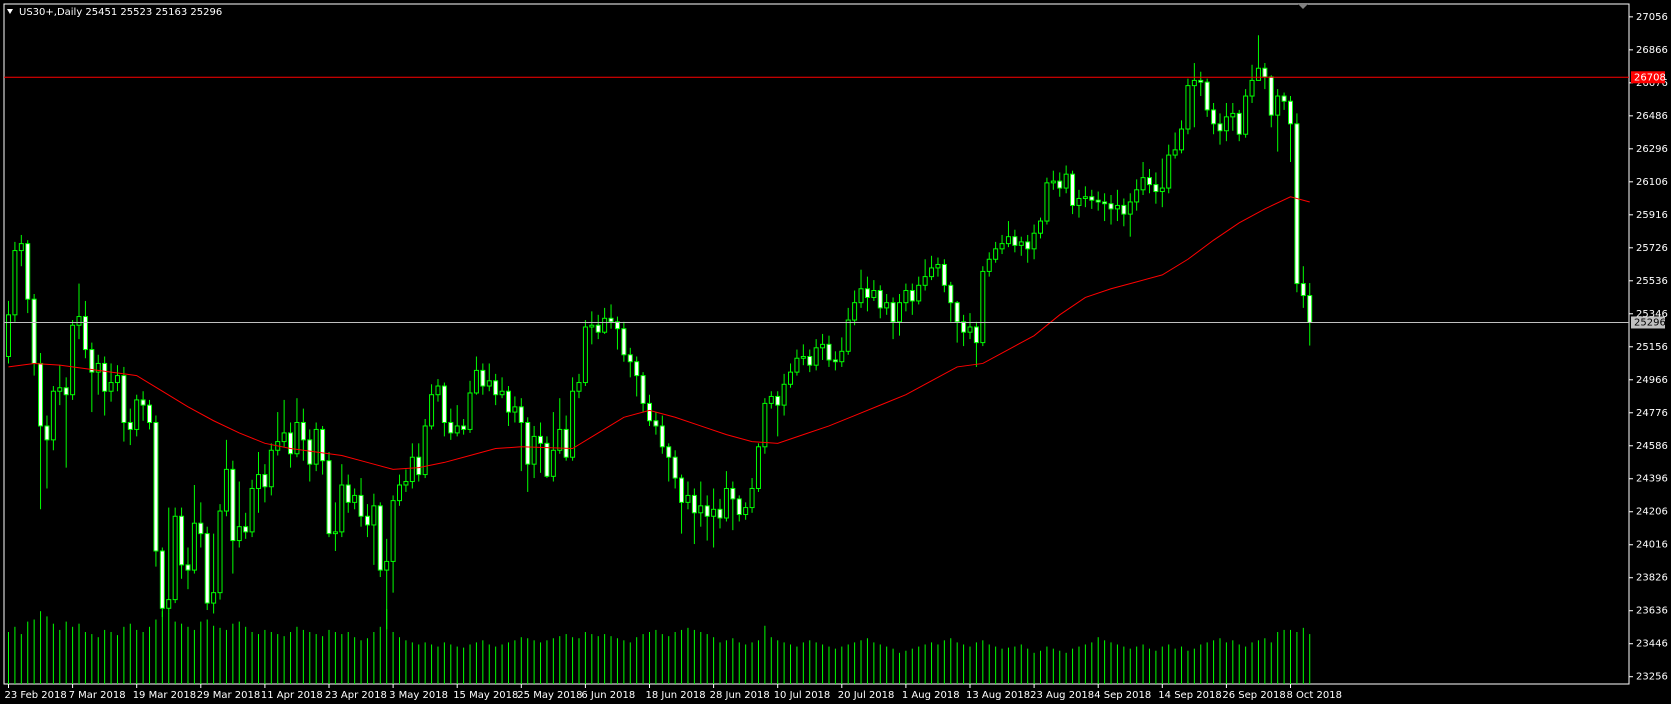 Image resolution: width=1671 pixels, height=704 pixels. I want to click on x-tick-label: 10 Jul 2018, so click(802, 695).